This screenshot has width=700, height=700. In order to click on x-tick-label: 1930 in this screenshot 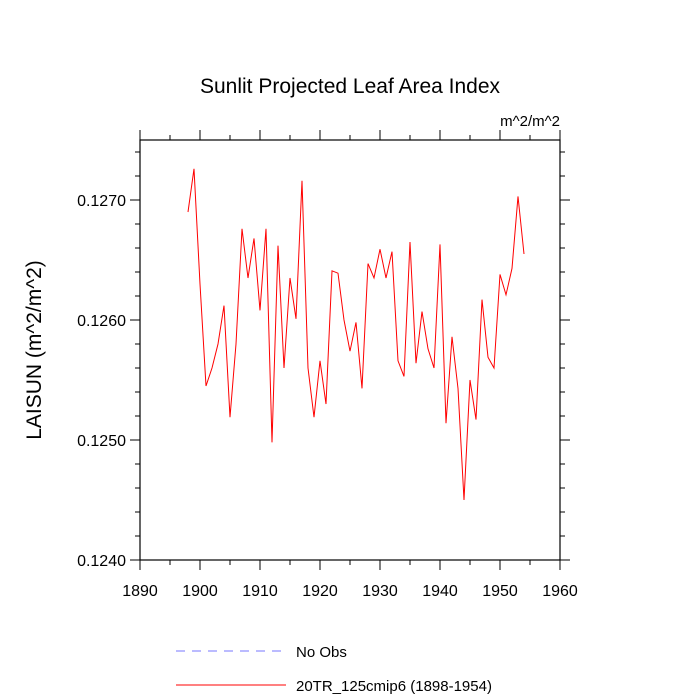, I will do `click(380, 591)`.